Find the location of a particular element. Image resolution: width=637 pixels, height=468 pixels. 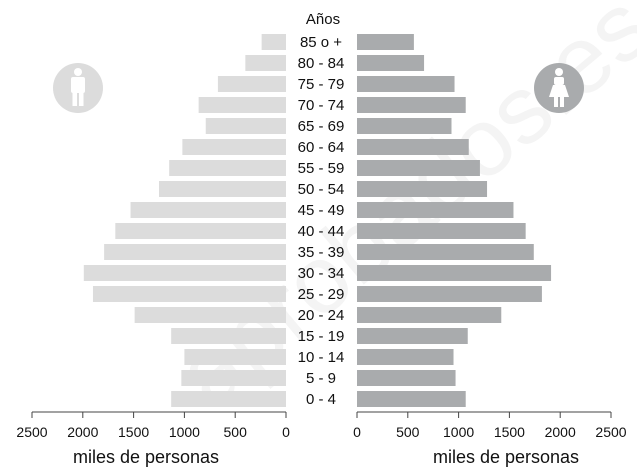

age-group-label: 60 - 64 is located at coordinates (321, 147).